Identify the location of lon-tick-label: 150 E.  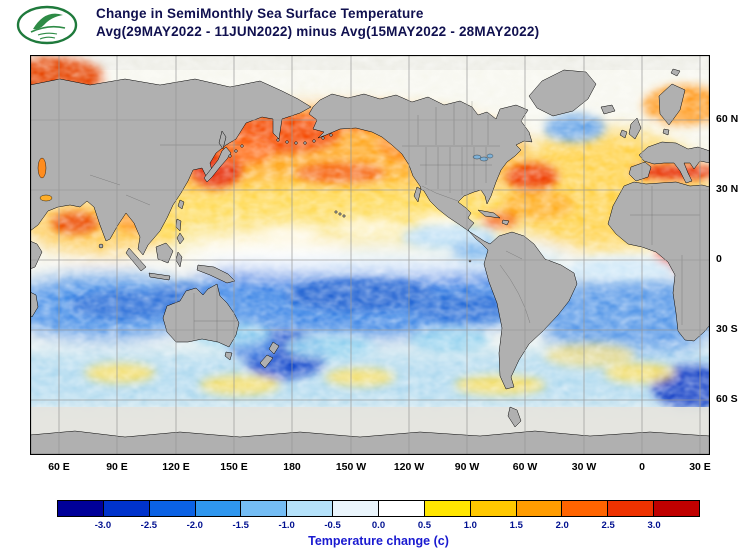
(234, 467).